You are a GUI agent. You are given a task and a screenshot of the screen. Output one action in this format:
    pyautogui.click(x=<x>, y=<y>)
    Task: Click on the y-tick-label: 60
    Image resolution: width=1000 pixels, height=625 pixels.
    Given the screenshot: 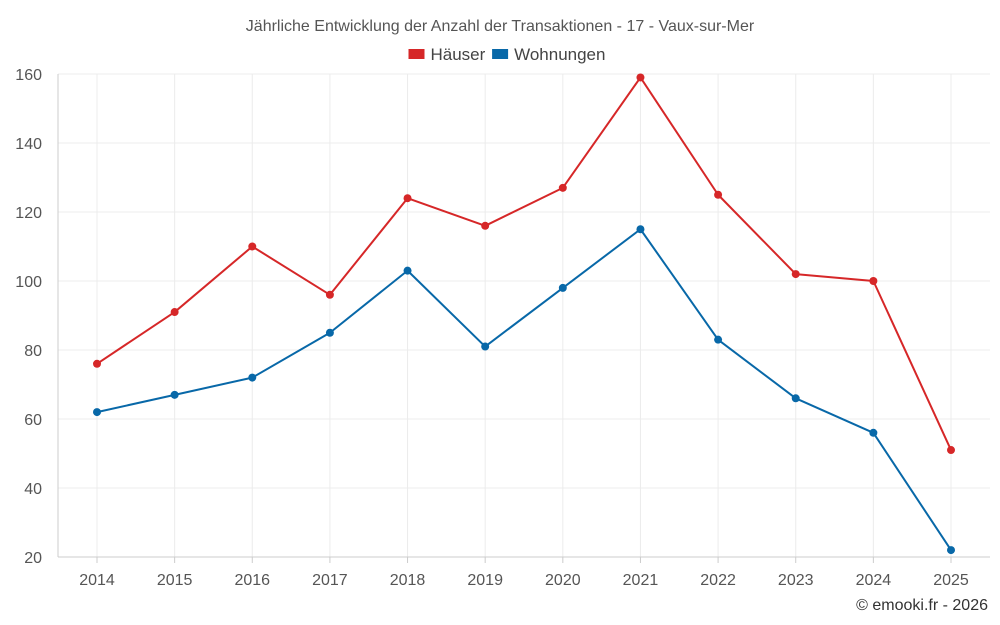 What is the action you would take?
    pyautogui.click(x=33, y=420)
    